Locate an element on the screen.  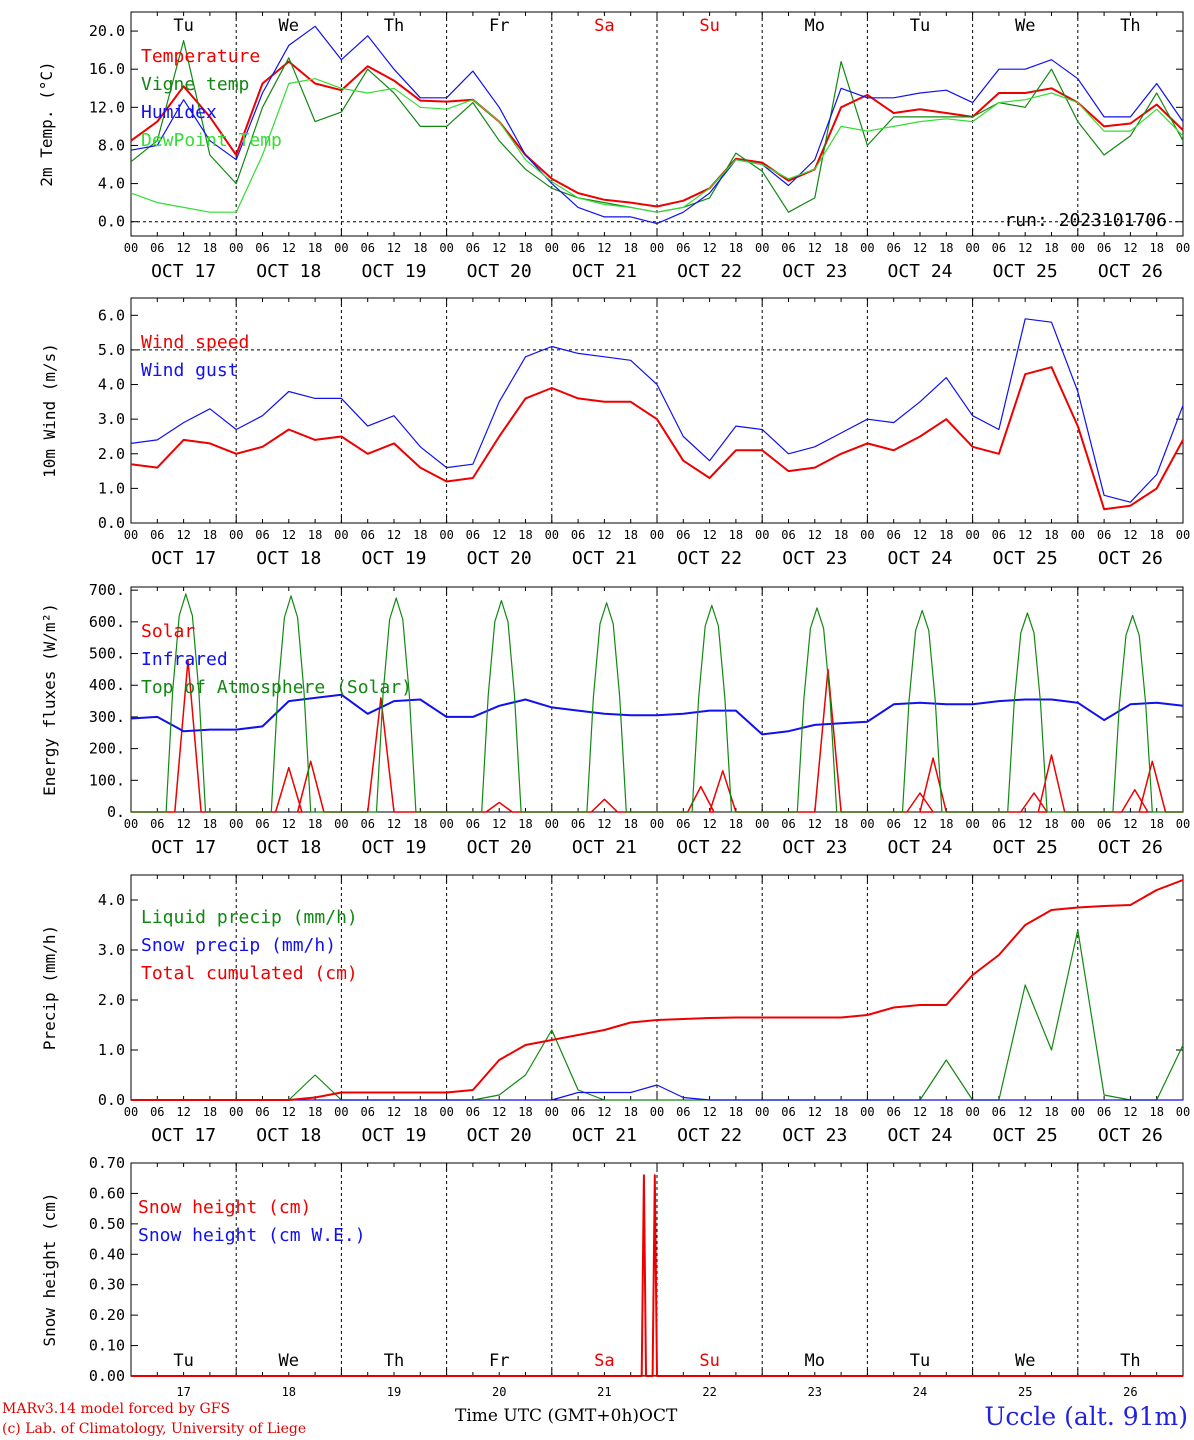
y-tick-label: 600. is located at coordinates (107, 622).